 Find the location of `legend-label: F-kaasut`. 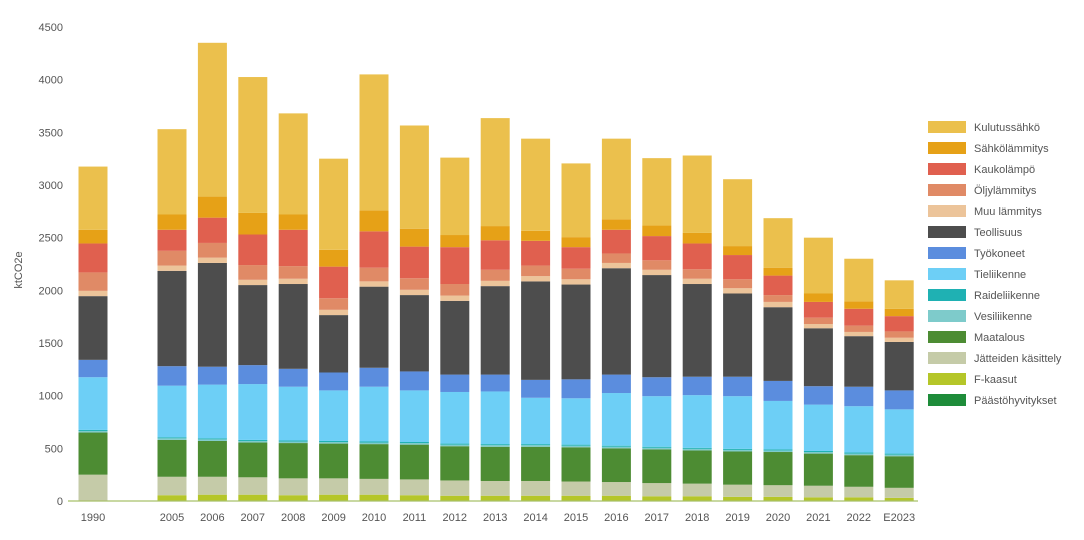

legend-label: F-kaasut is located at coordinates (995, 380).